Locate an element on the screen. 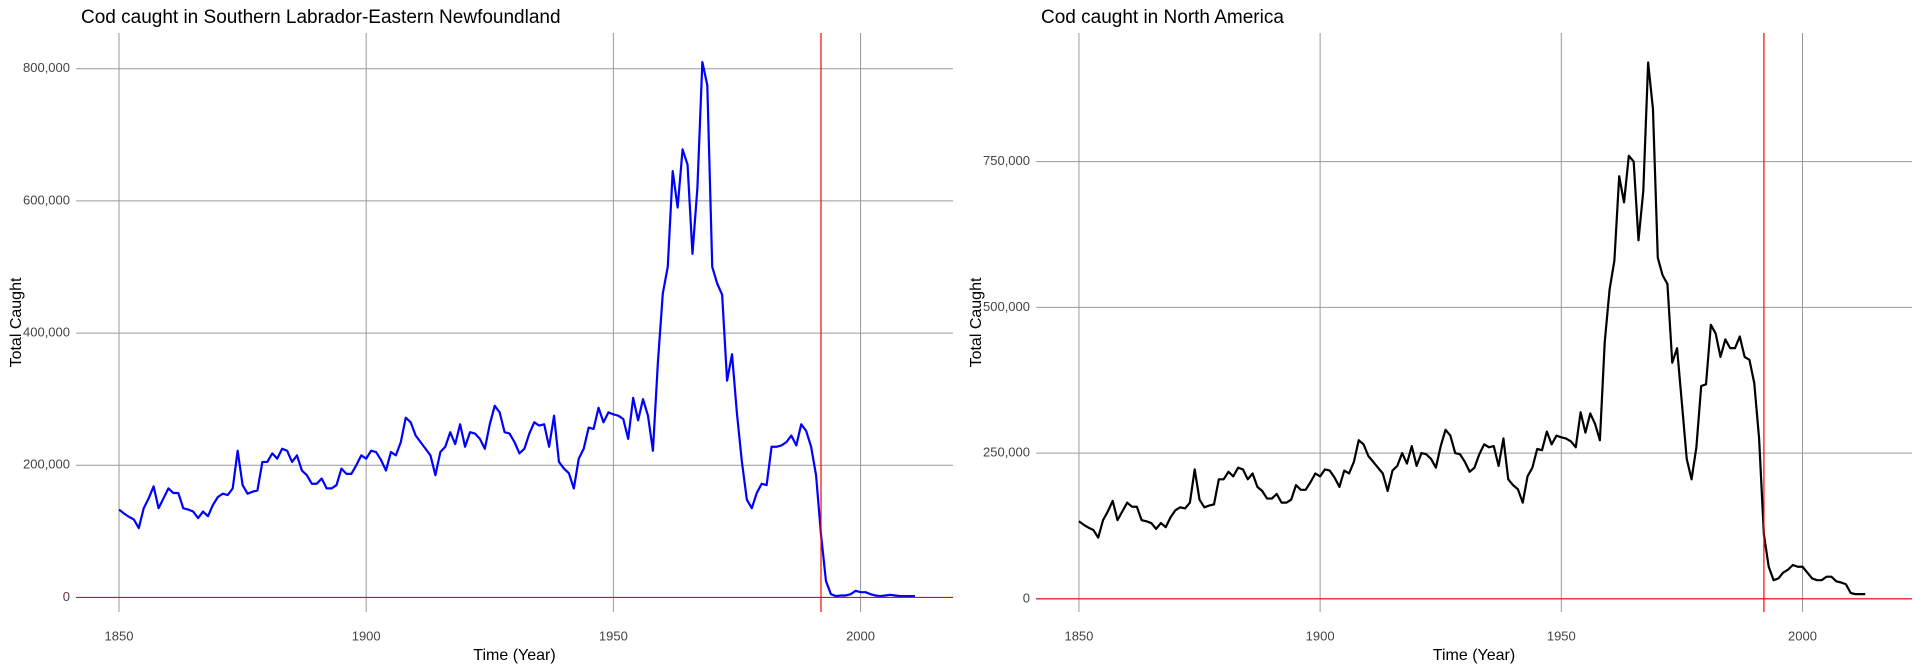 This screenshot has height=672, width=1920. y-tick-label: 250,000 is located at coordinates (1006, 452).